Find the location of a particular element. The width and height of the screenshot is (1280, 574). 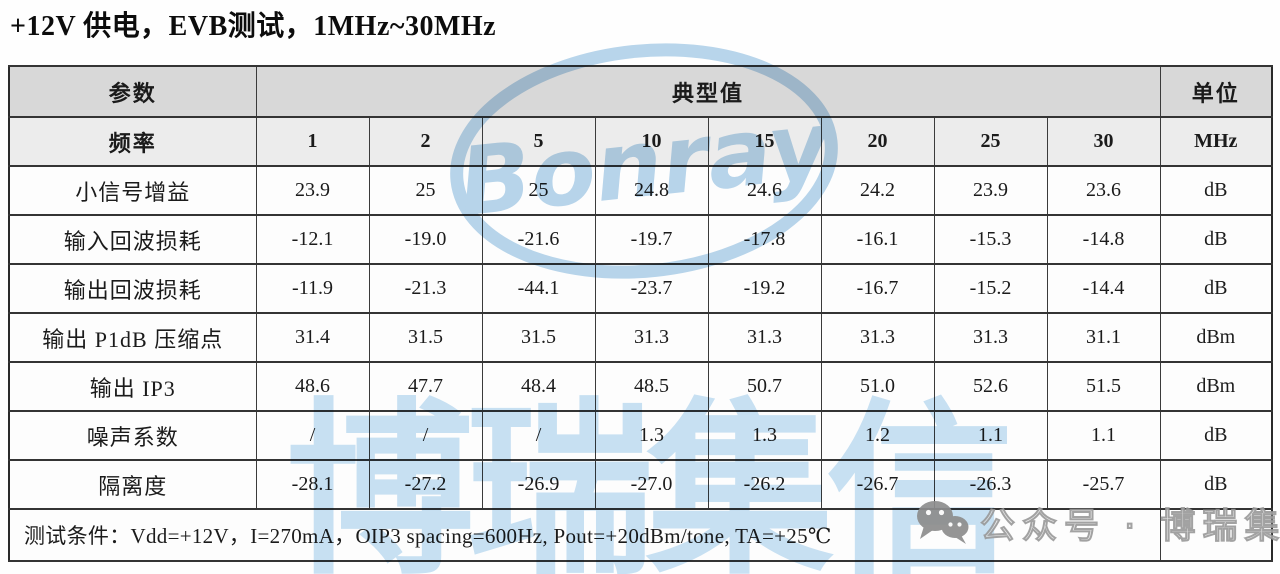

value-cell: 31.1 is located at coordinates (1103, 337).